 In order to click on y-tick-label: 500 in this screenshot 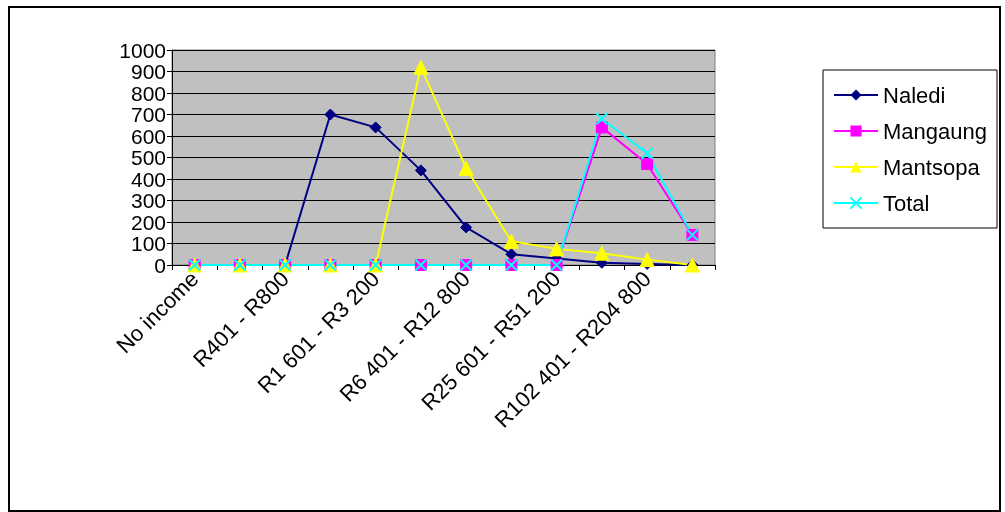, I will do `click(148, 157)`.